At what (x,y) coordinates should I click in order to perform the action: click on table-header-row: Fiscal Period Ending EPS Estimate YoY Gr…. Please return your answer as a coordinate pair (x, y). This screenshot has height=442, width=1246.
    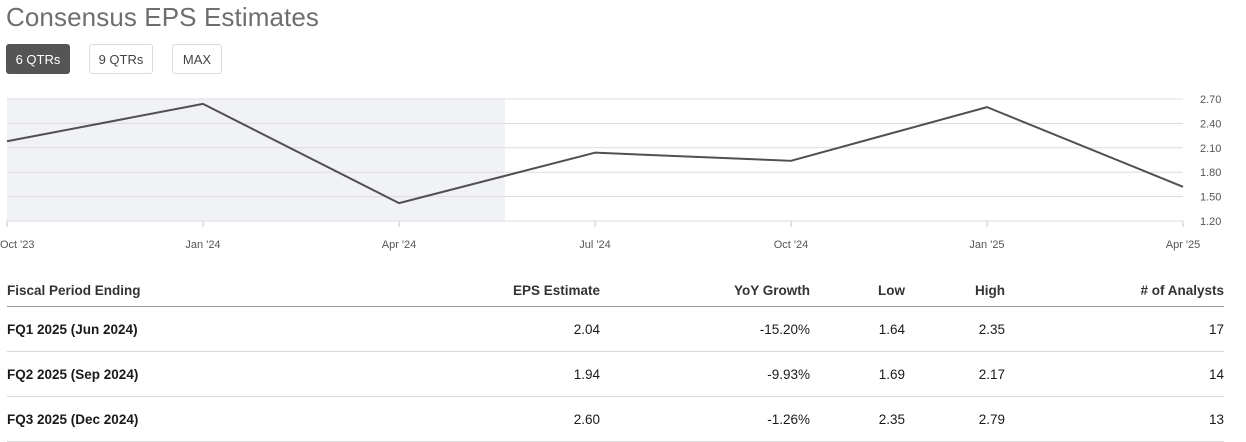
    Looking at the image, I should click on (615, 291).